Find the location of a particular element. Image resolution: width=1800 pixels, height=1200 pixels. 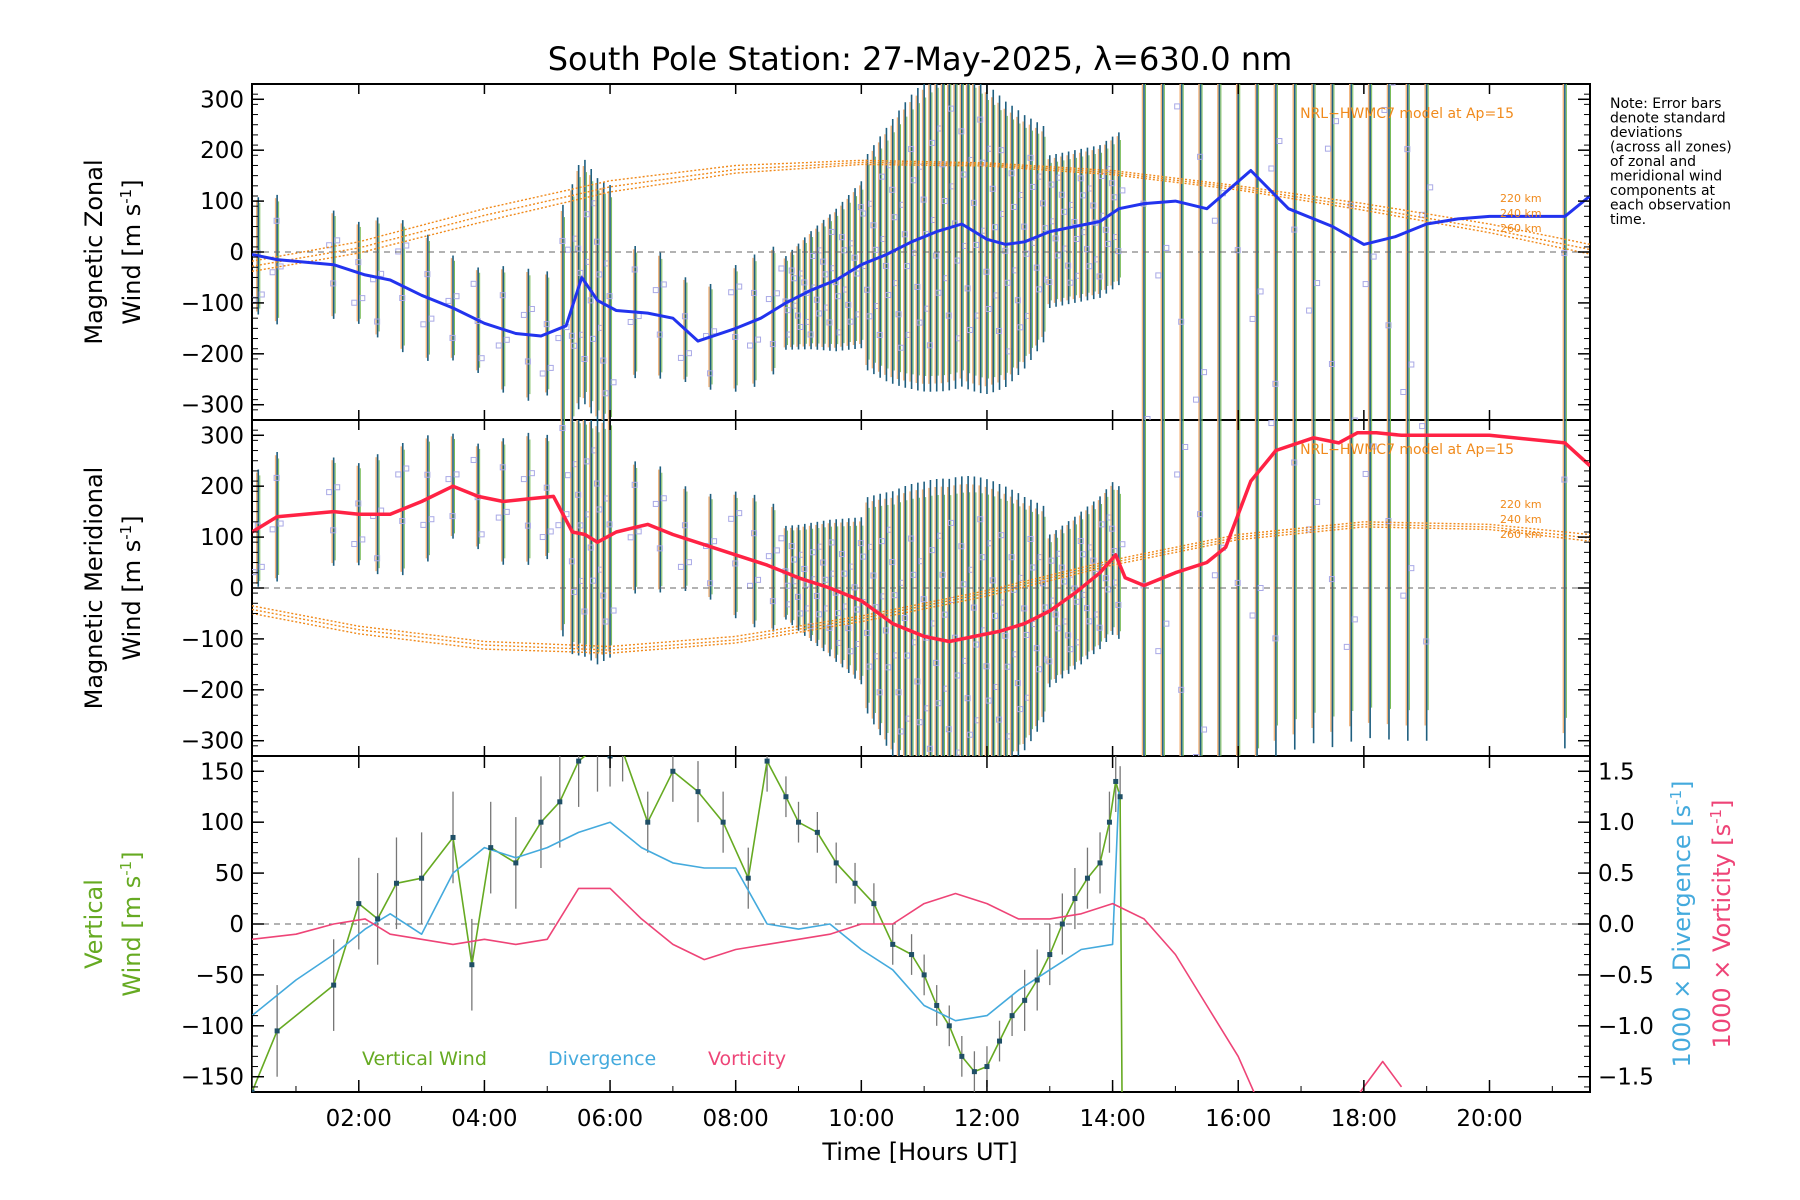

x-tick-label: 20:00 is located at coordinates (1489, 1119).